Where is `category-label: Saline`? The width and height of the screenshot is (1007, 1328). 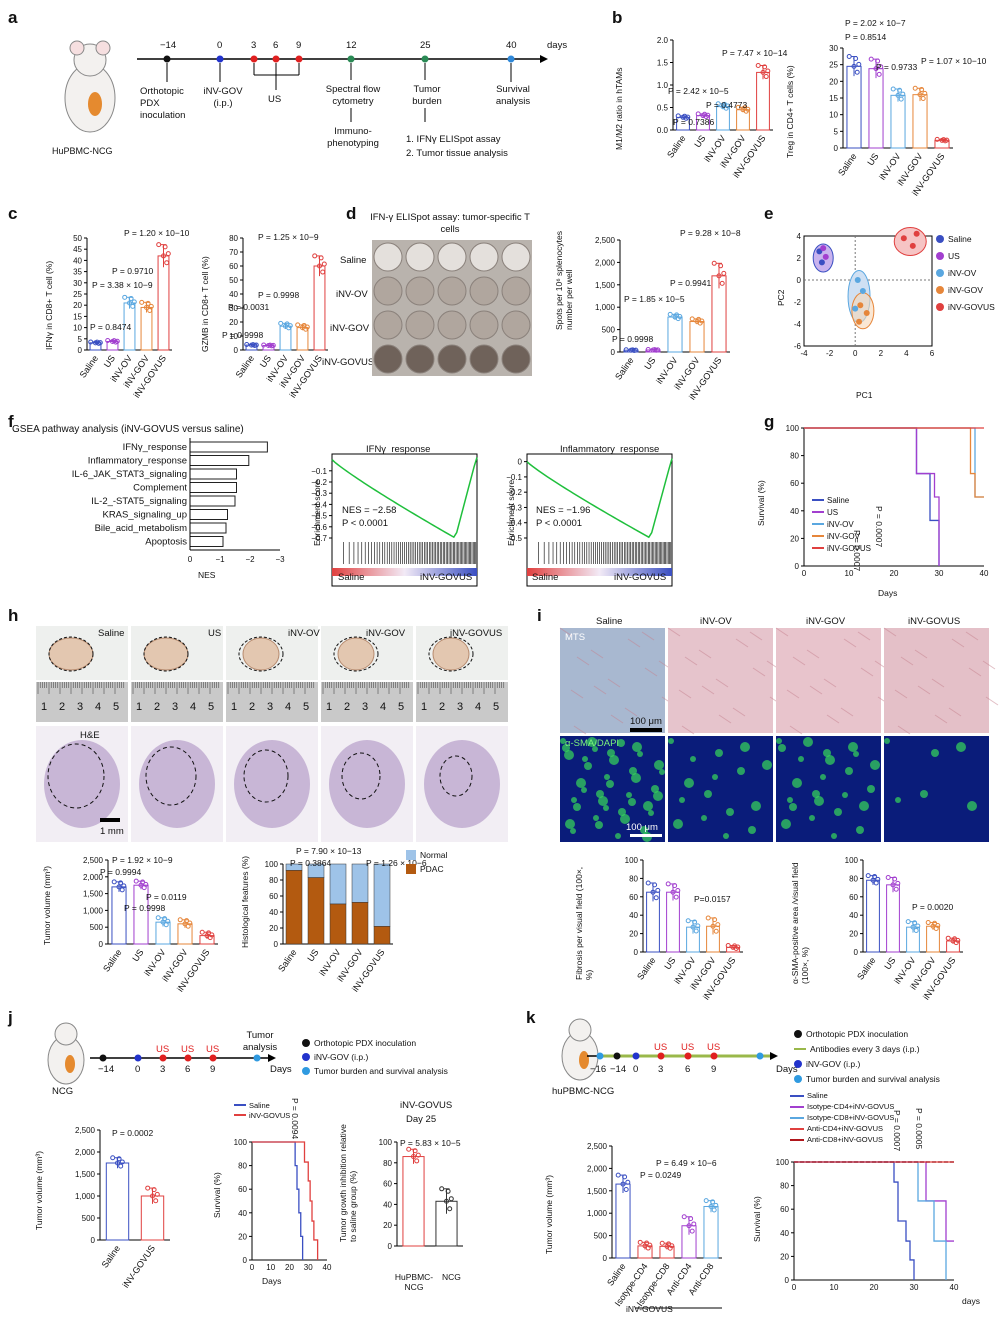
category-label: Saline is located at coordinates (847, 164).